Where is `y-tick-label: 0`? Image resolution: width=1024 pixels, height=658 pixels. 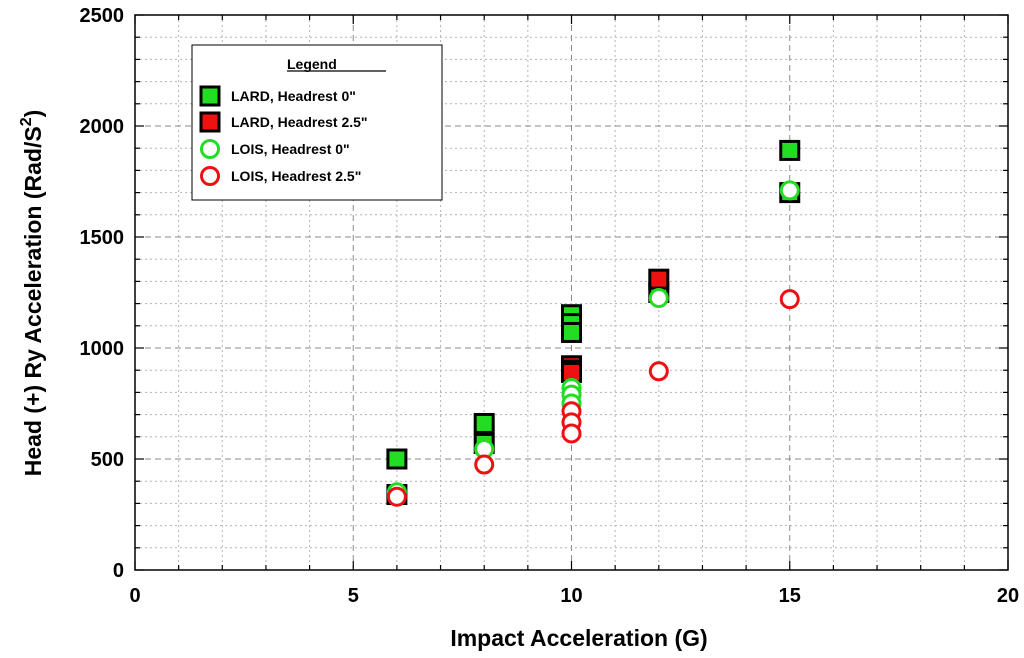
y-tick-label: 0 is located at coordinates (118, 571).